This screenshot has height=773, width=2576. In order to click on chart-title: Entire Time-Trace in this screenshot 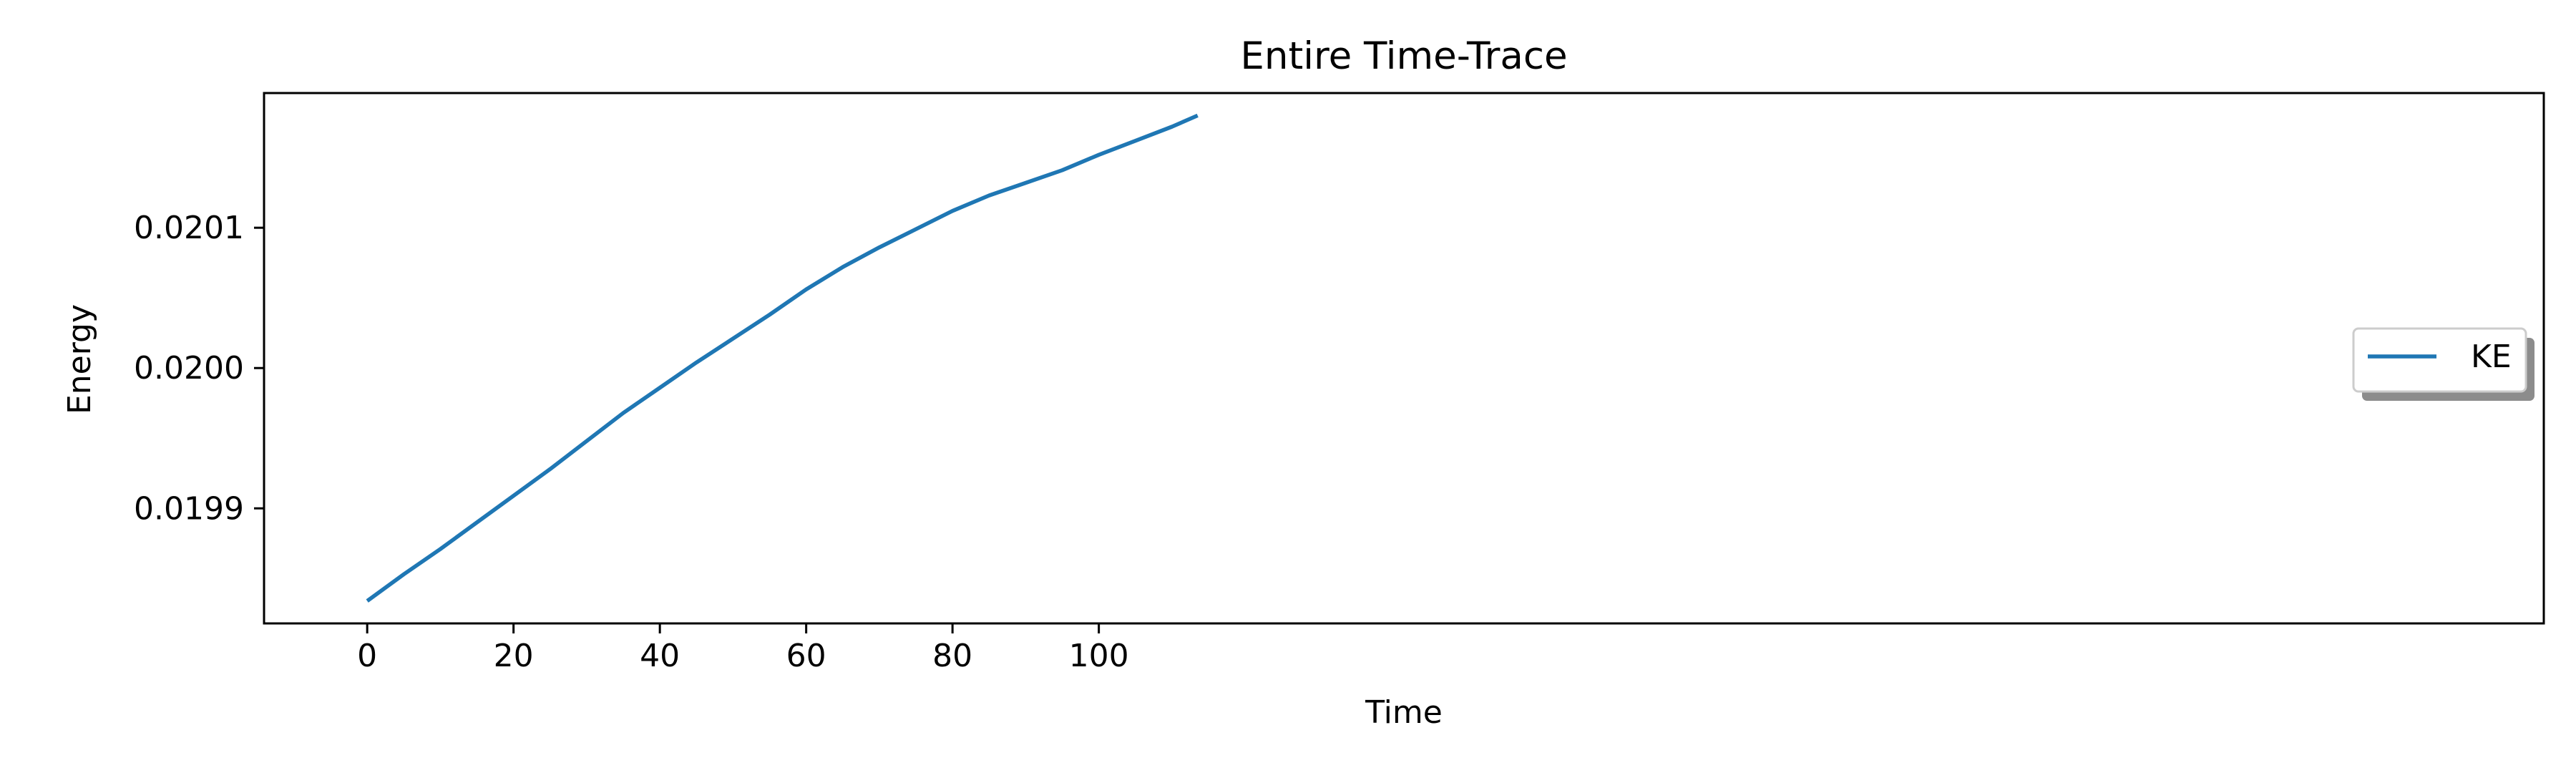, I will do `click(1403, 56)`.